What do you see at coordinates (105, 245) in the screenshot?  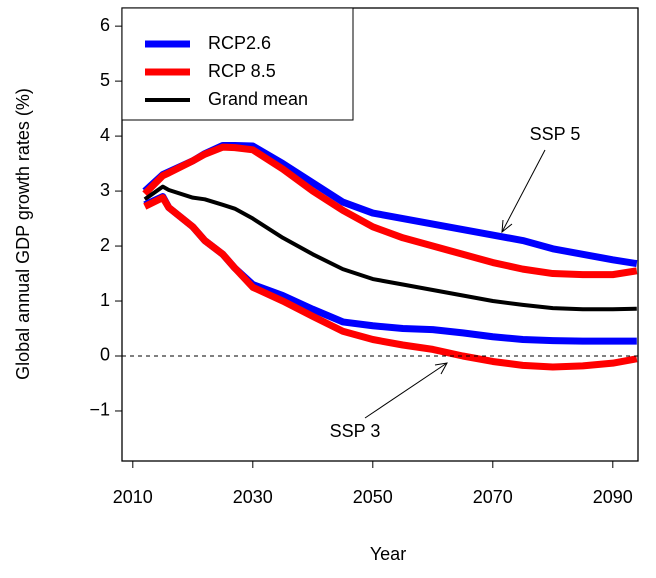 I see `y-tick-label: 2` at bounding box center [105, 245].